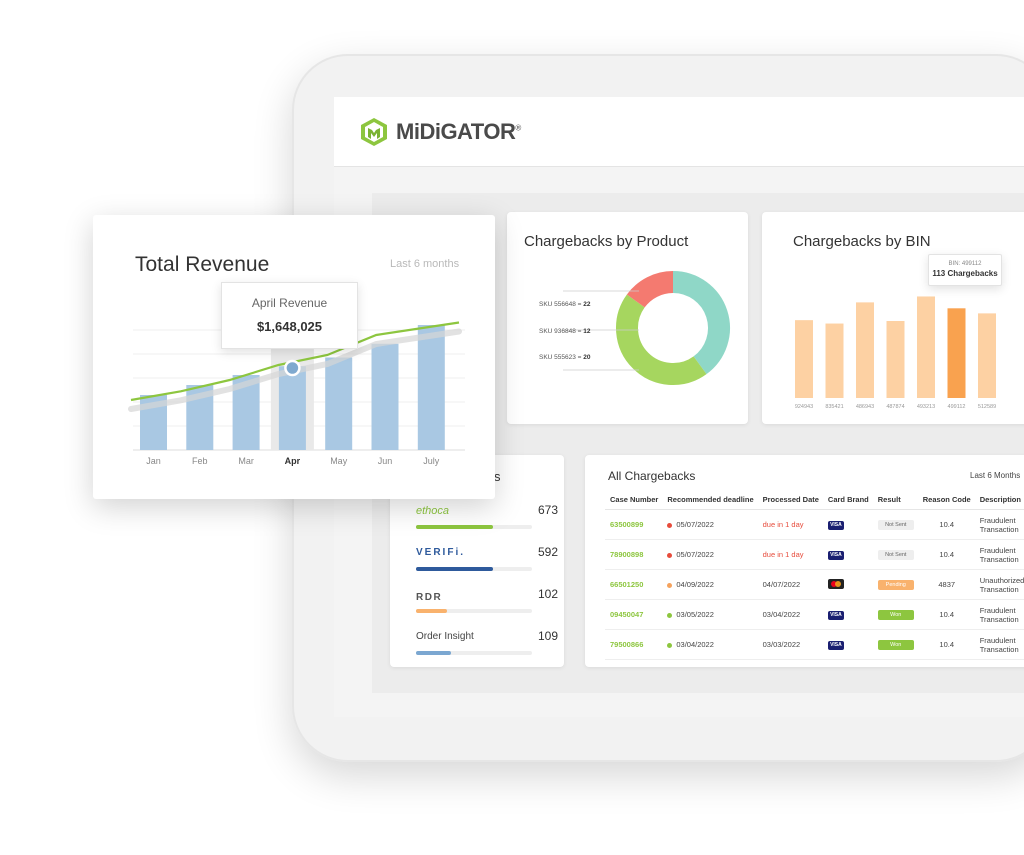 This screenshot has height=855, width=1024. I want to click on column-header: Card Brand, so click(847, 500).